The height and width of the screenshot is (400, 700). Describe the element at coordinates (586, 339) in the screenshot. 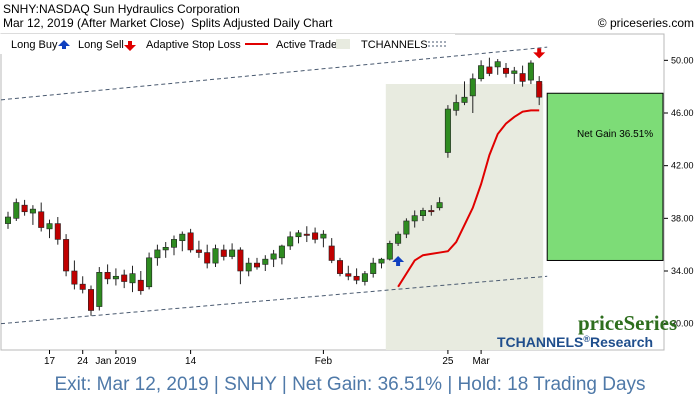

I see `registered-mark: ®` at that location.